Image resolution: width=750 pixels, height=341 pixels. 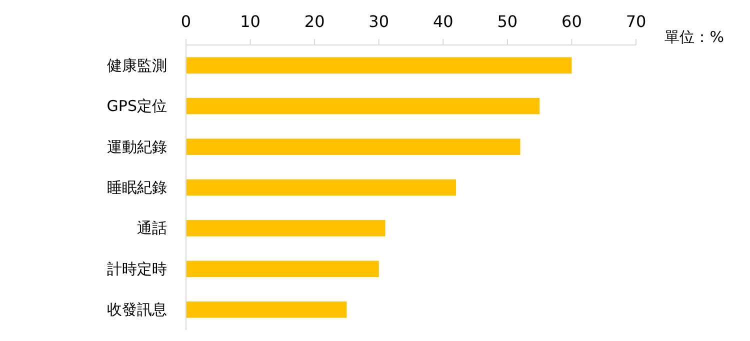 I want to click on x-axis-title: 單位：%, so click(x=694, y=37).